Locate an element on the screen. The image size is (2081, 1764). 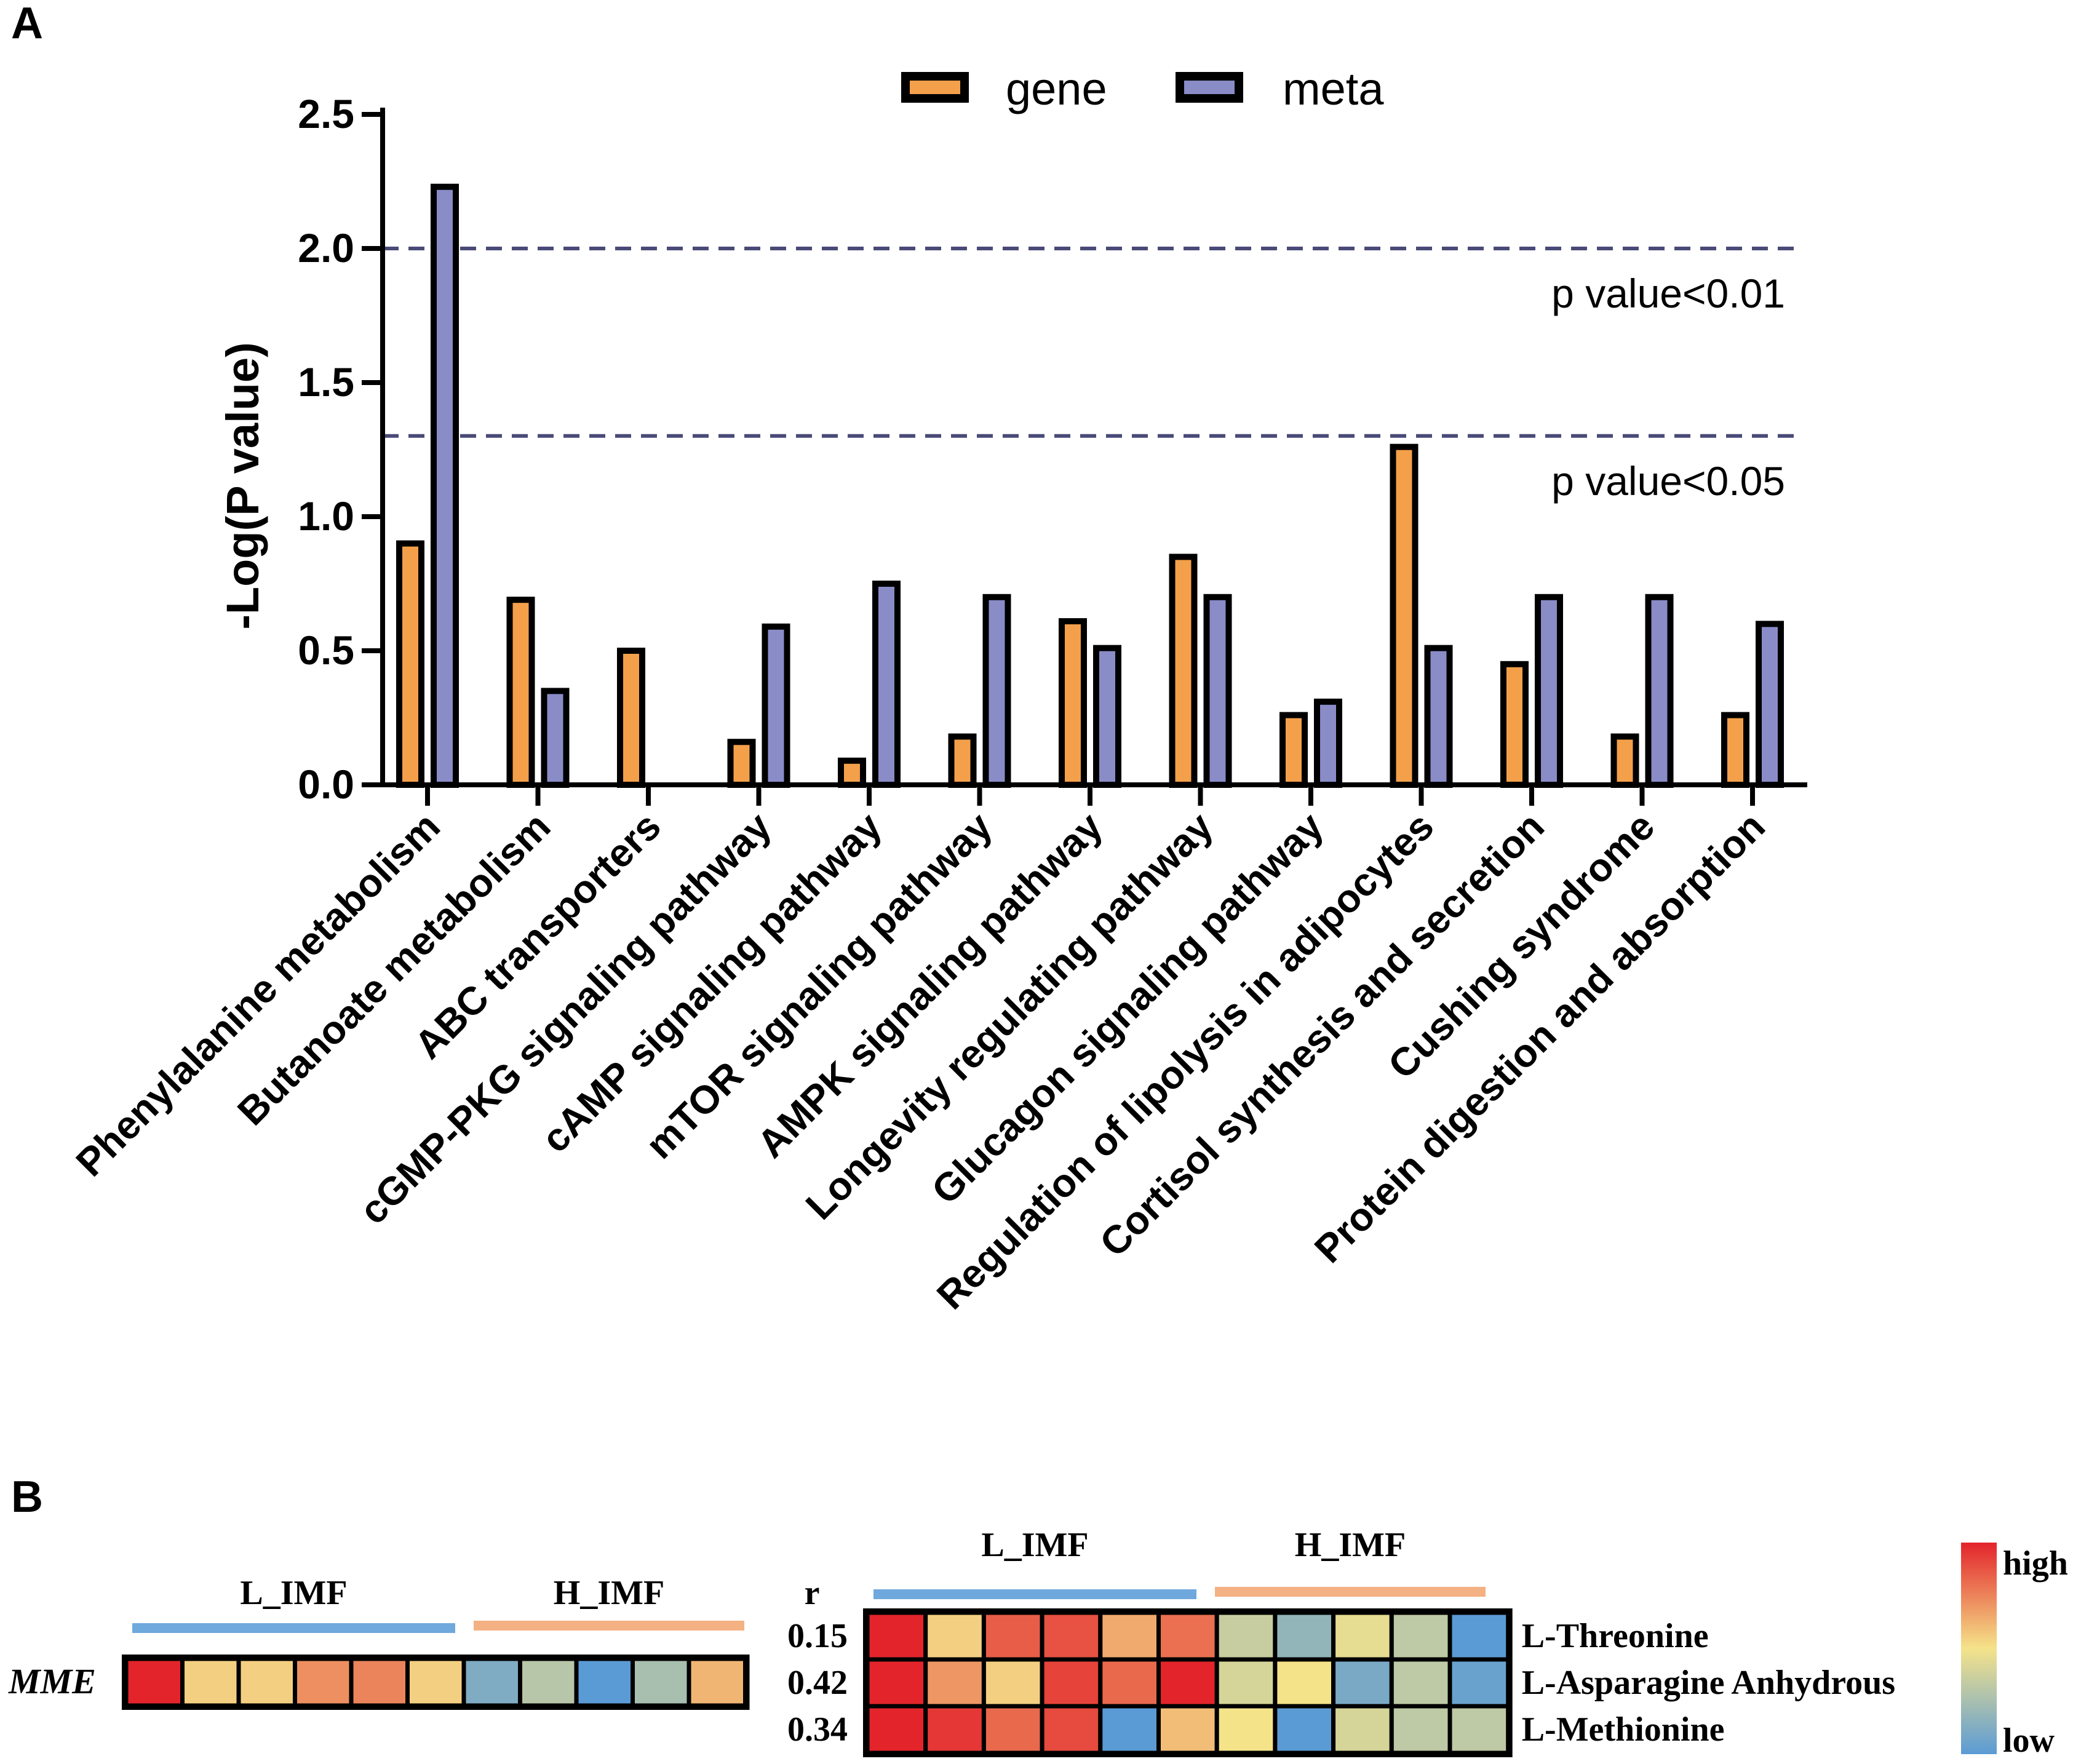
colorbar-low-label: low is located at coordinates (2029, 1741).